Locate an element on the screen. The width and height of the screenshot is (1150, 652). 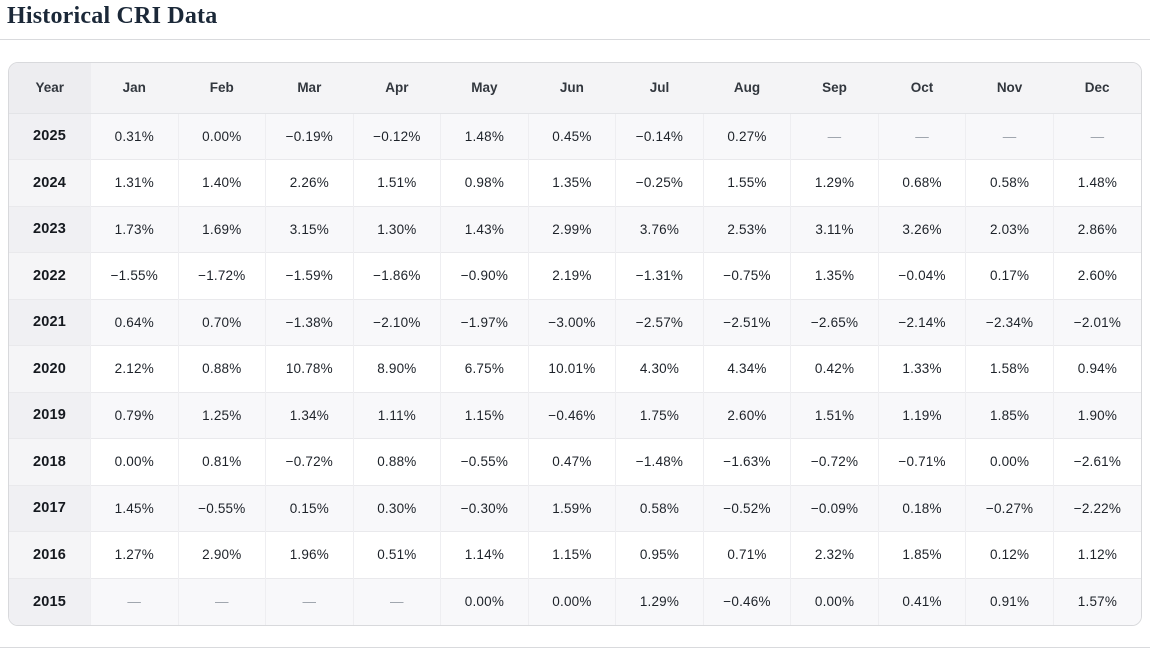
column-header-year: Year is located at coordinates (50, 88).